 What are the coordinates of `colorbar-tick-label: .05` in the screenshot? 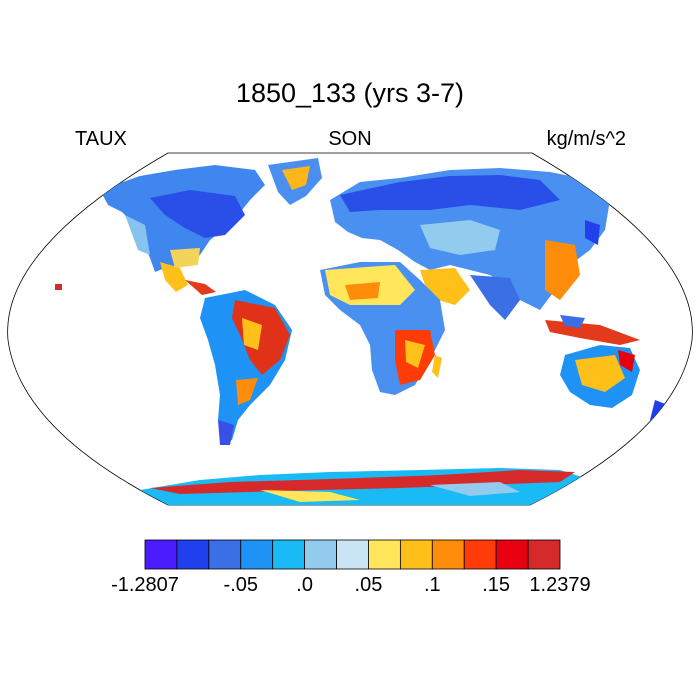 It's located at (368, 585).